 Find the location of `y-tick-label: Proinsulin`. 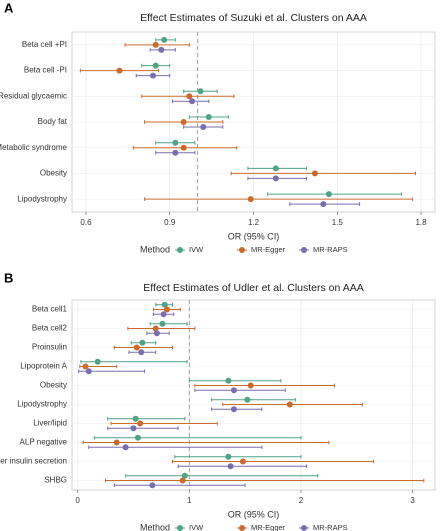

y-tick-label: Proinsulin is located at coordinates (49, 347).